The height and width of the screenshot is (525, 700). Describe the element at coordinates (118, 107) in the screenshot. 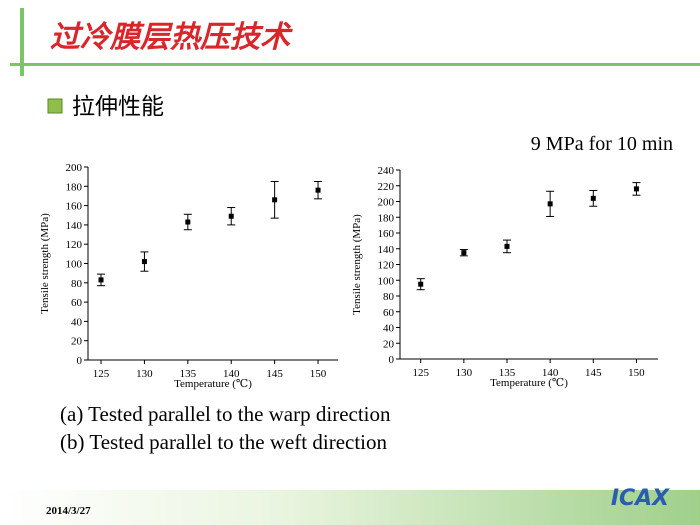

I see `bullet-text: 拉伸性能` at that location.